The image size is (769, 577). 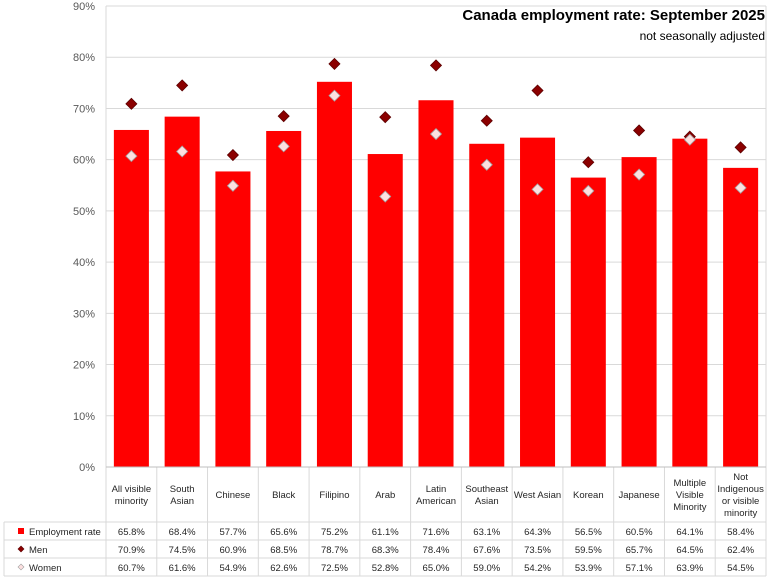 I want to click on legend-label: Employment rate, so click(x=65, y=532).